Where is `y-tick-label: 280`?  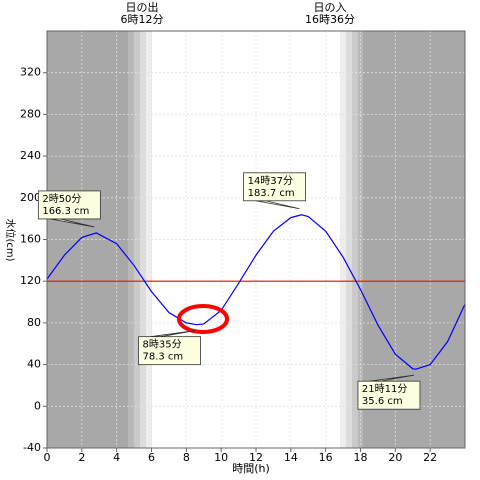
y-tick-label: 280 is located at coordinates (30, 113).